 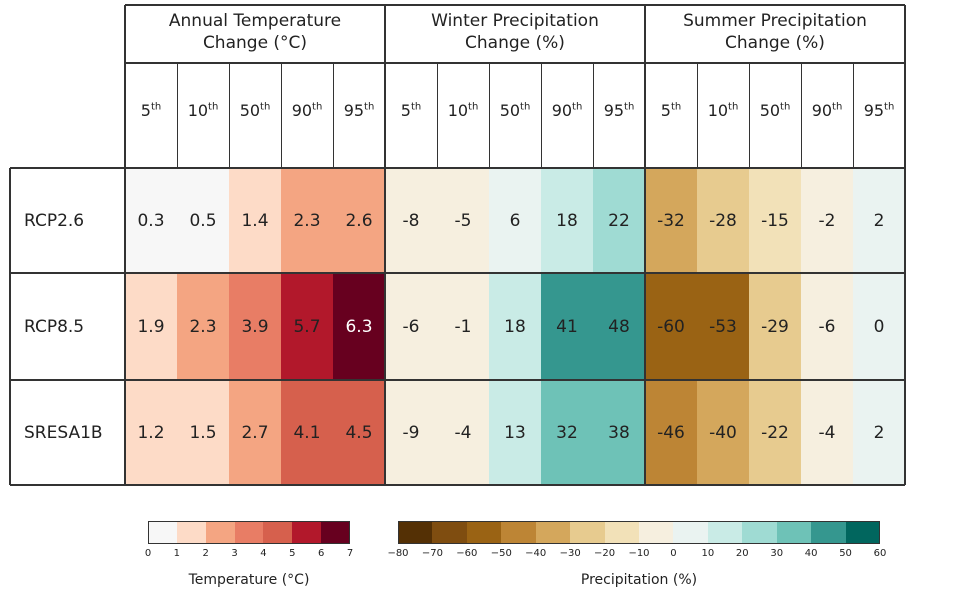 I want to click on colorbar-tick-label: 2, so click(x=205, y=553).